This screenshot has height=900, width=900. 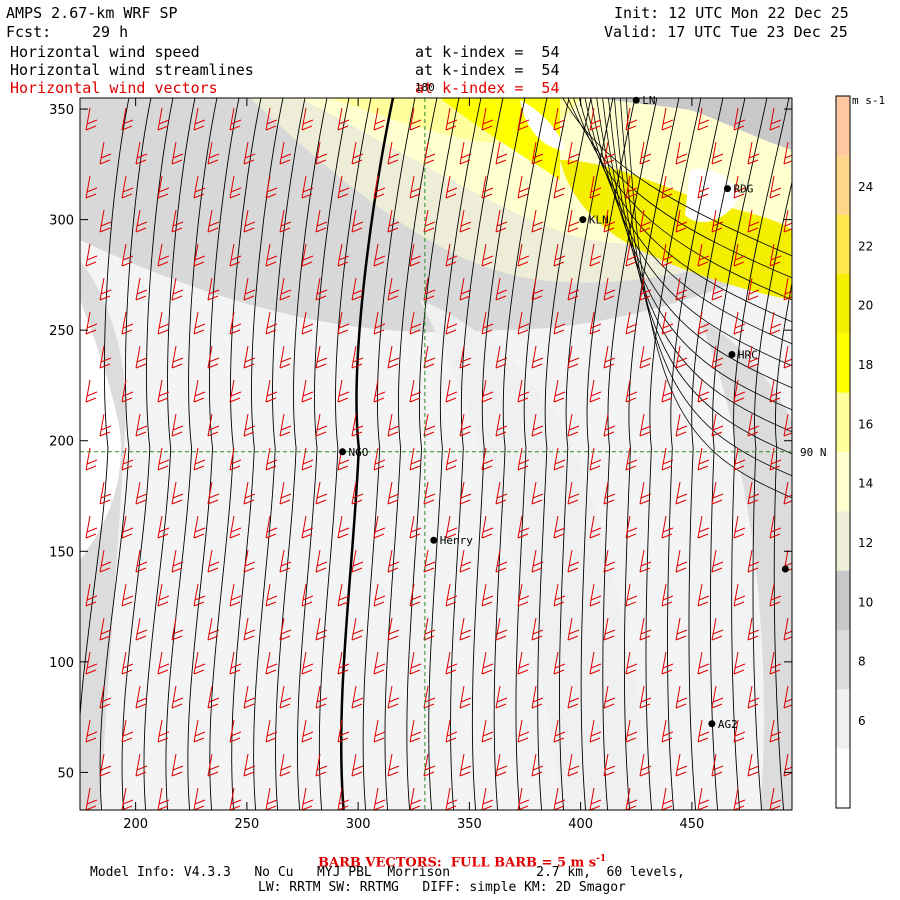 What do you see at coordinates (843, 452) in the screenshot?
I see `colorbar-frame` at bounding box center [843, 452].